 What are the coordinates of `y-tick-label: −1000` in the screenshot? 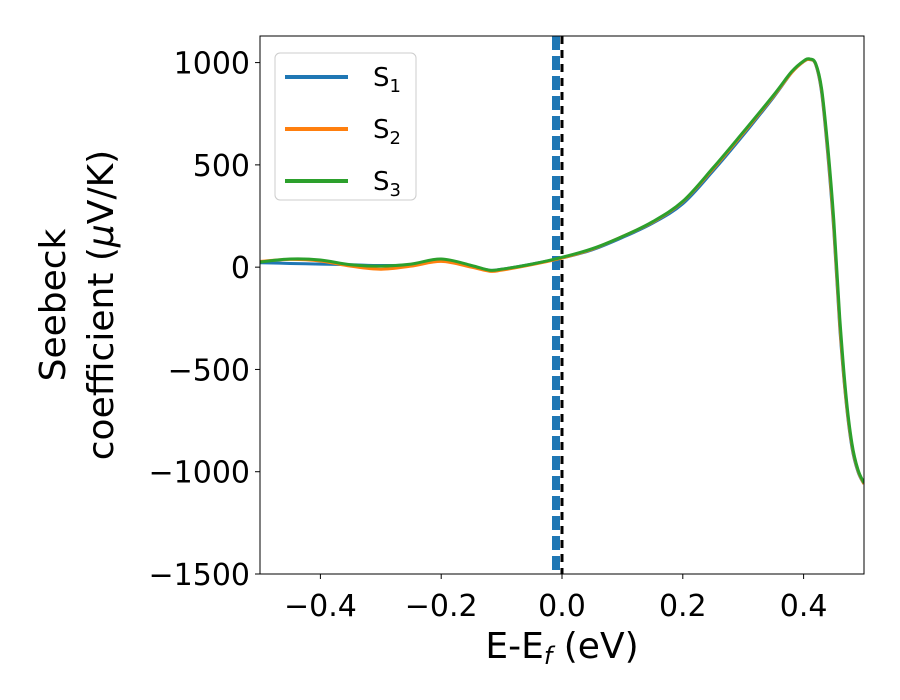 It's located at (199, 473).